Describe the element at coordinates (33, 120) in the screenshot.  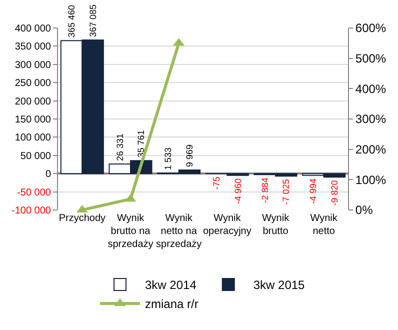
I see `y-tick-label: 150 000` at that location.